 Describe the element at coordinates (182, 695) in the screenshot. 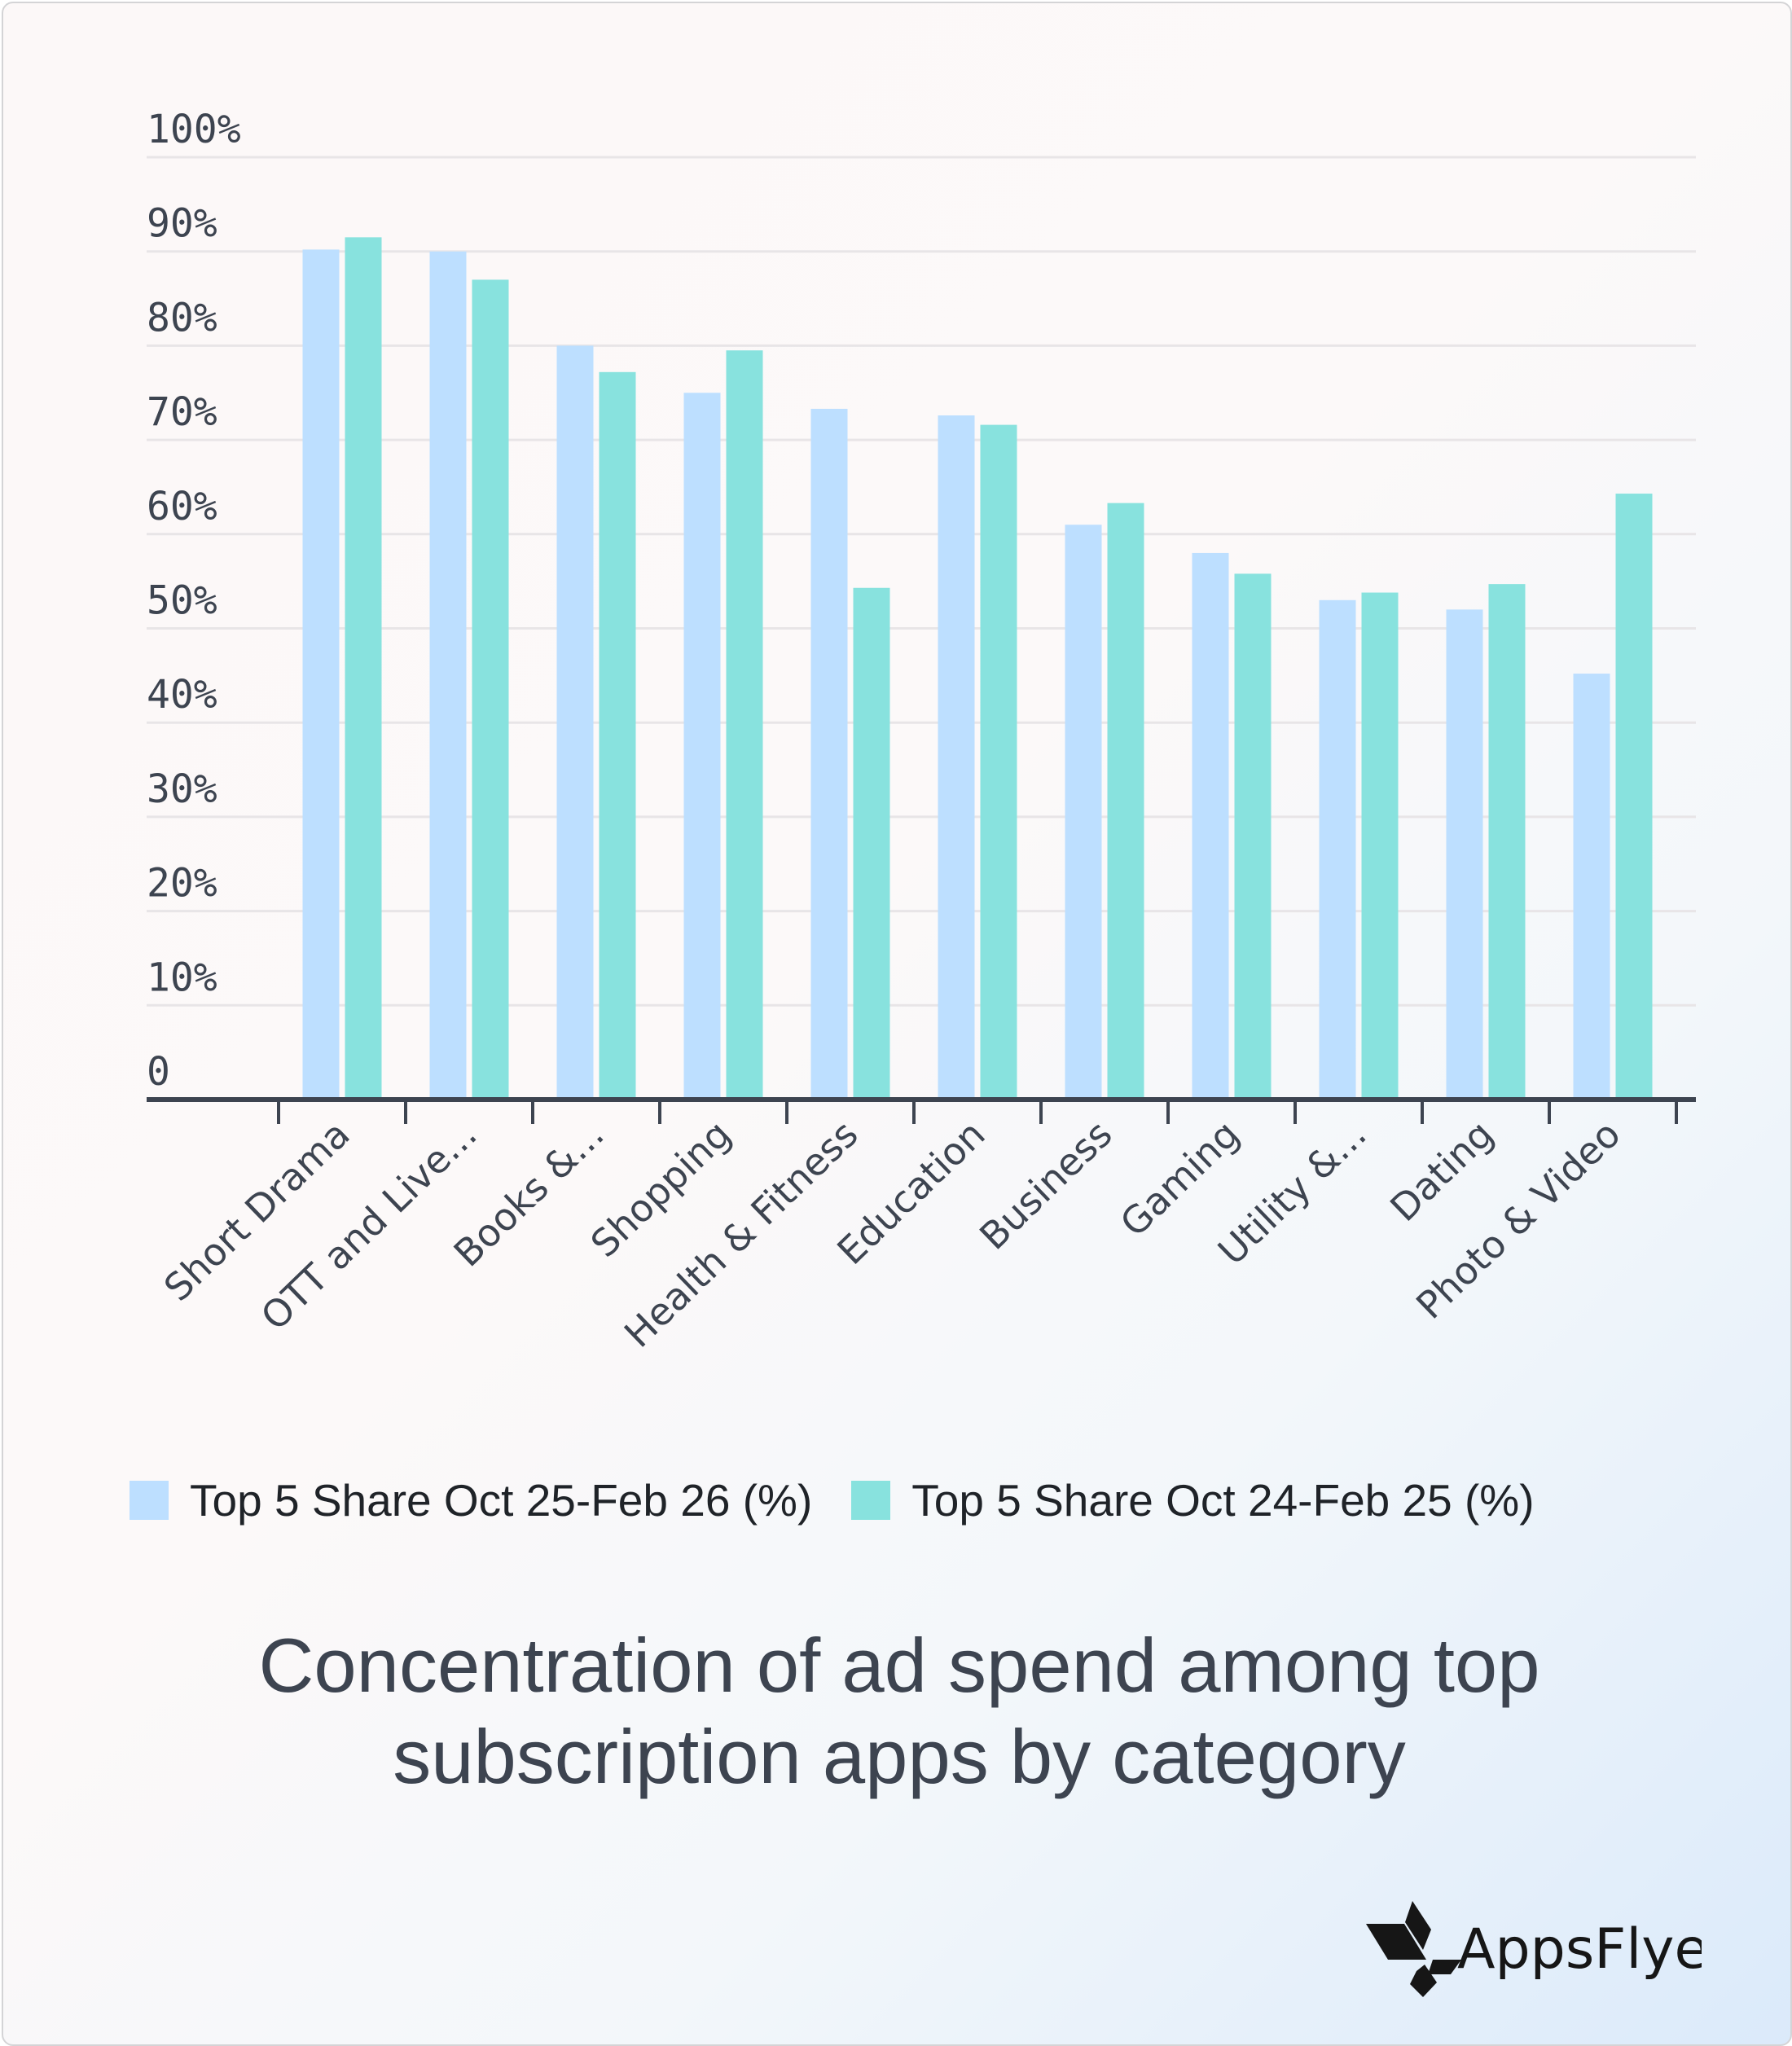

I see `y-tick-label: 40%` at that location.